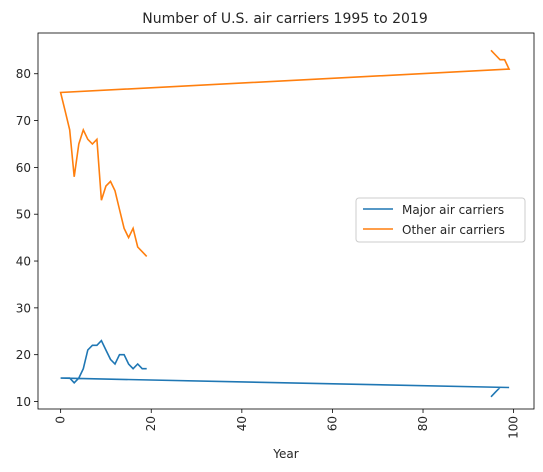  Describe the element at coordinates (285, 19) in the screenshot. I see `chart-title: Number of U.S. air carriers 1995 to 2019` at that location.